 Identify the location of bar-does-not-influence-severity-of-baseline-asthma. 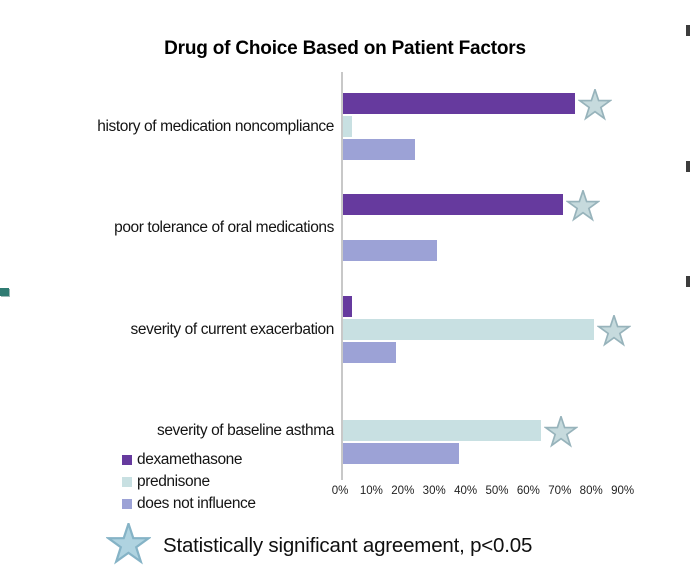
(401, 453).